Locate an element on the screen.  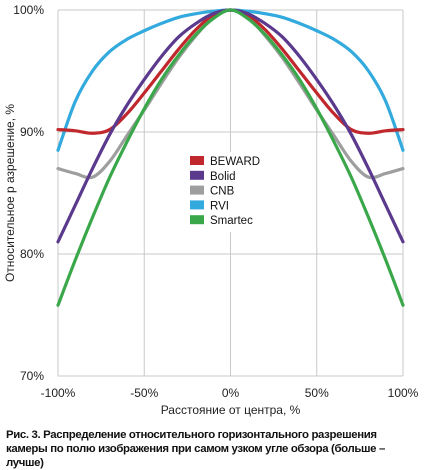
legend-swatch-rvi is located at coordinates (197, 205).